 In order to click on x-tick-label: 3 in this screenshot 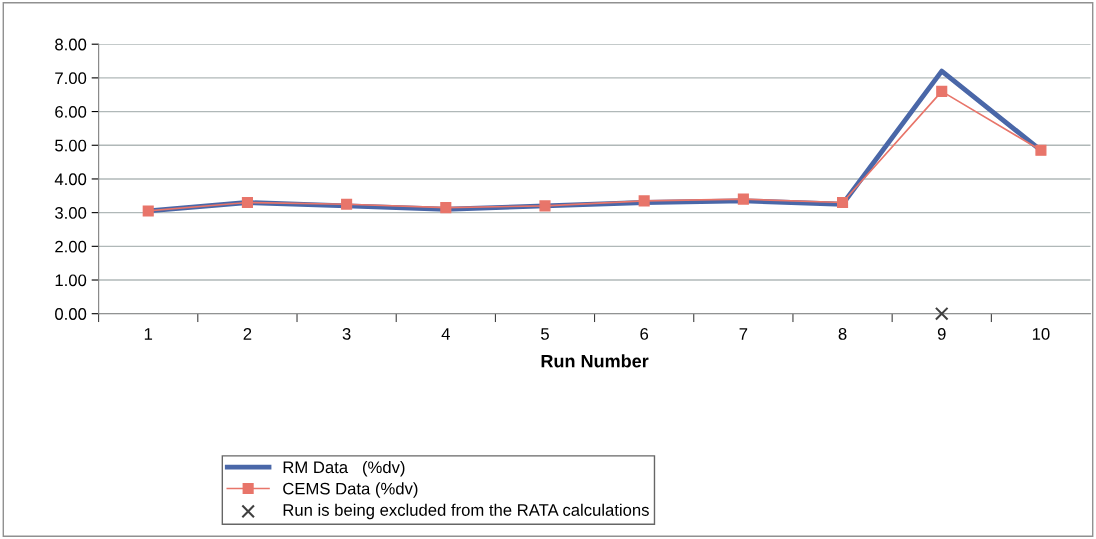, I will do `click(346, 334)`.